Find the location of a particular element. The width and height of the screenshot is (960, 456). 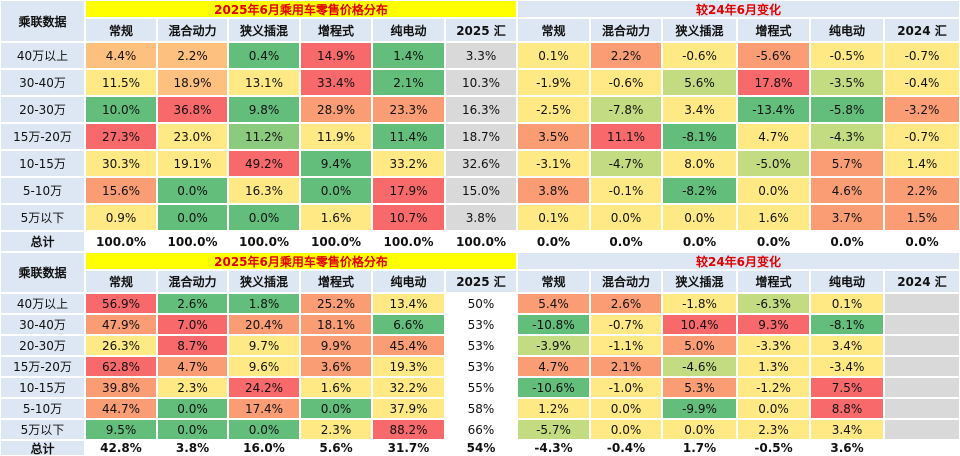

table-cell: 1.5% is located at coordinates (922, 217).